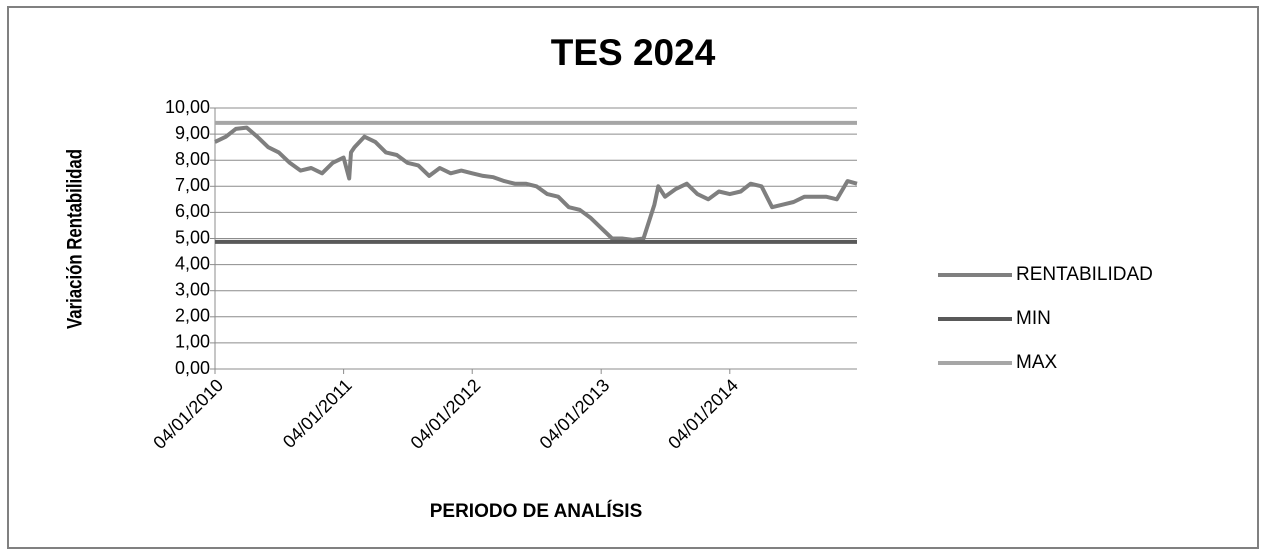 Image resolution: width=1266 pixels, height=552 pixels. I want to click on y-tick-label: 3,00, so click(192, 289).